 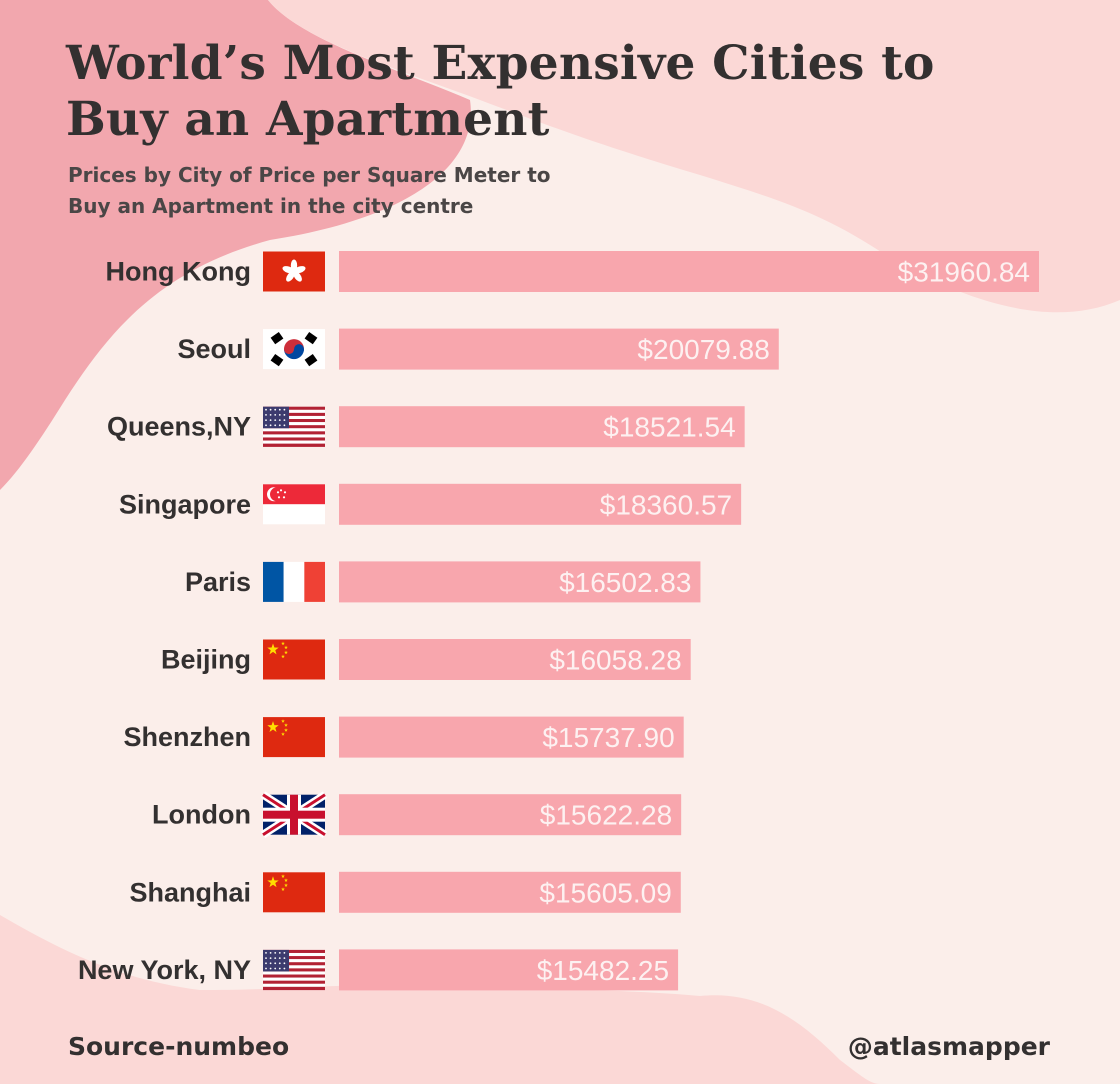 What do you see at coordinates (294, 815) in the screenshot?
I see `uk-flag-icon` at bounding box center [294, 815].